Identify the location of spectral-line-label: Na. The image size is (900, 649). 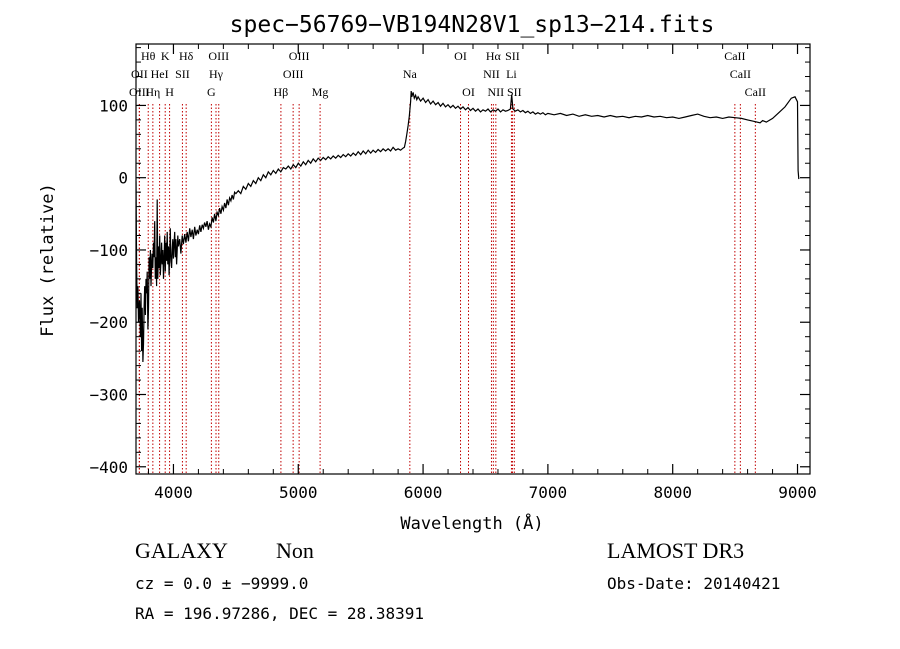
(410, 74).